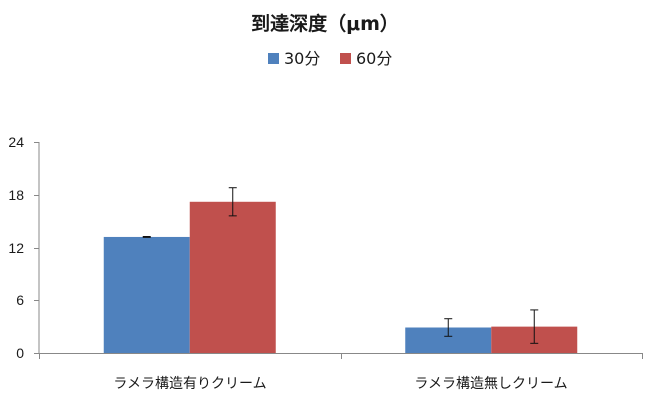 The width and height of the screenshot is (650, 401). Describe the element at coordinates (146, 294) in the screenshot. I see `bar-30min-with-lamellar` at that location.